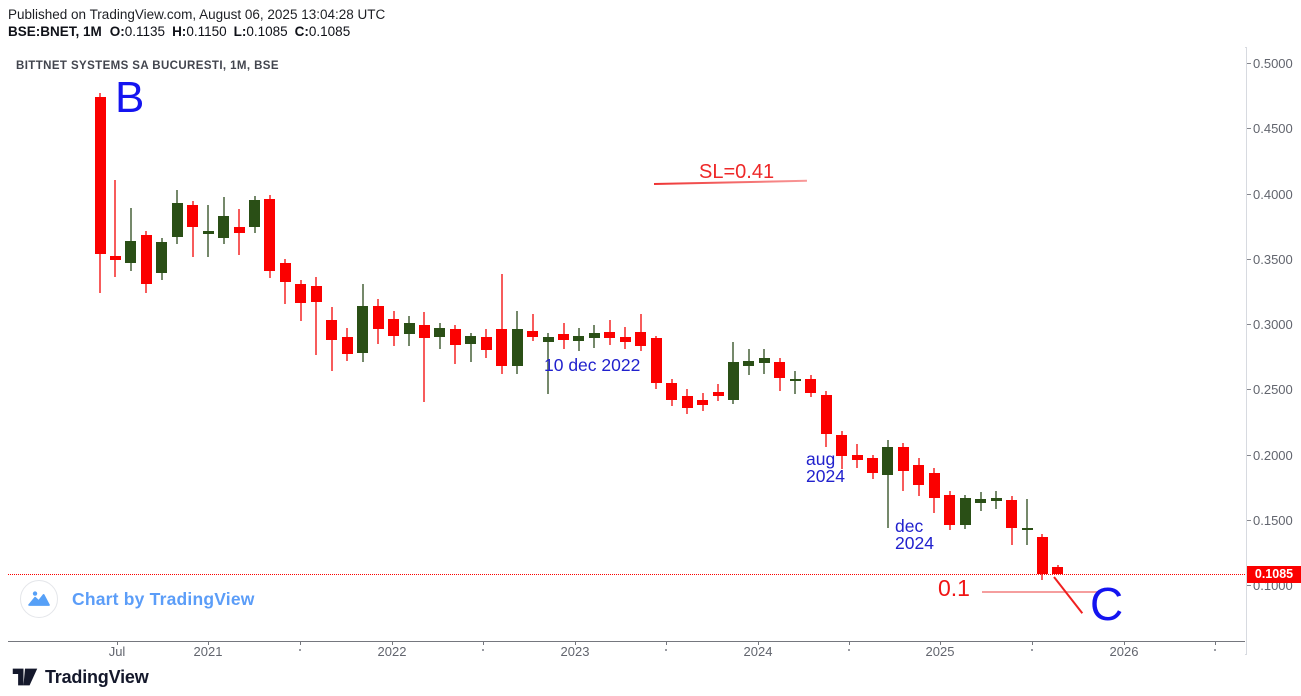  Describe the element at coordinates (208, 651) in the screenshot. I see `time-tick-label: 2021` at that location.